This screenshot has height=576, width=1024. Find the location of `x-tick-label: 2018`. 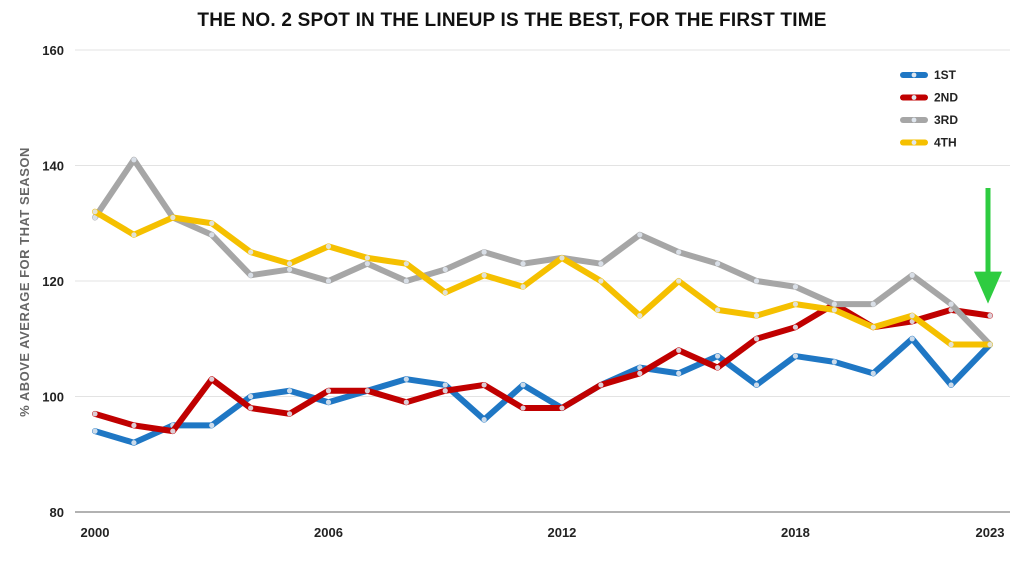

x-tick-label: 2018 is located at coordinates (795, 532).